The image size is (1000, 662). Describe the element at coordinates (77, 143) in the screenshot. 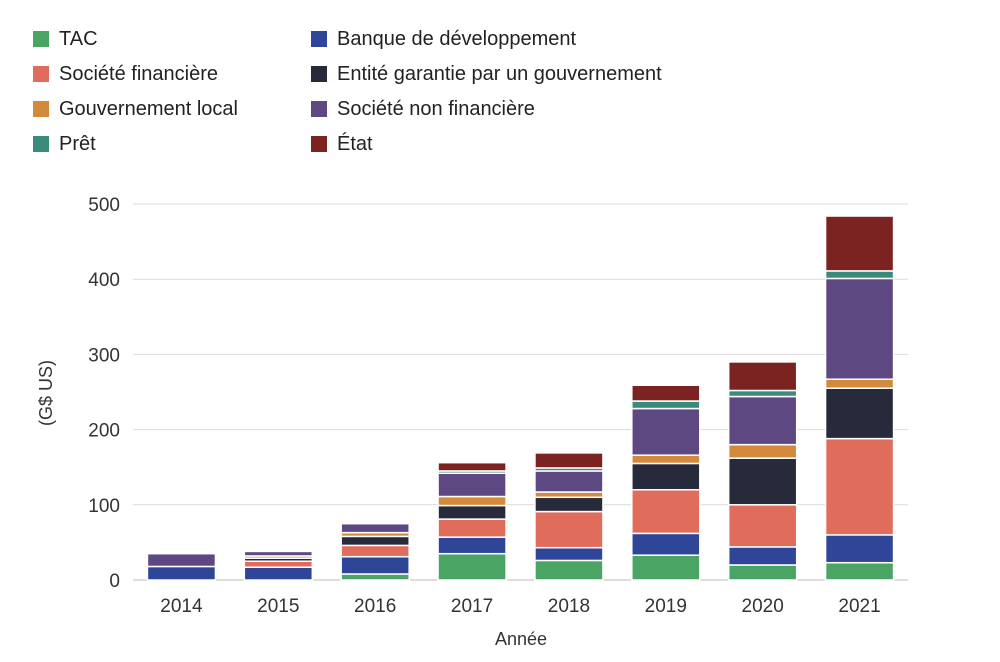

I see `legend-label-pret: Prêt` at that location.